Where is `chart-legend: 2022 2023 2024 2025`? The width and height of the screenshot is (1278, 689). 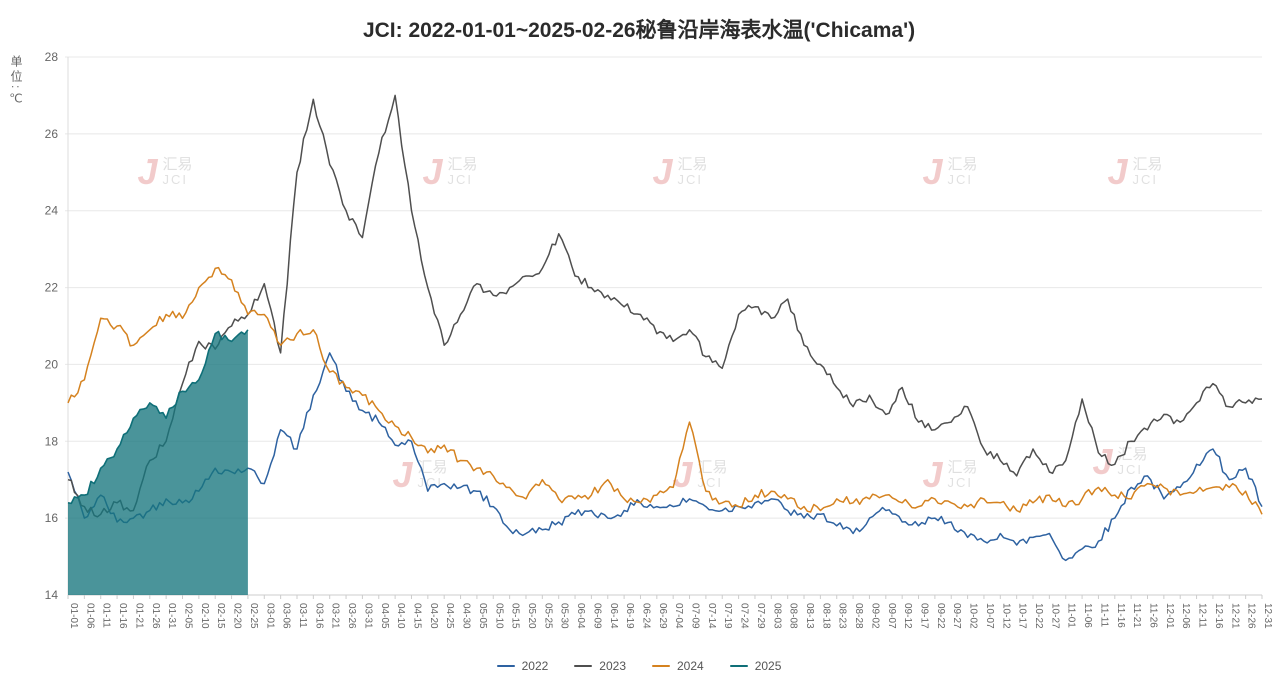
chart-legend: 2022 2023 2024 2025 is located at coordinates (639, 666).